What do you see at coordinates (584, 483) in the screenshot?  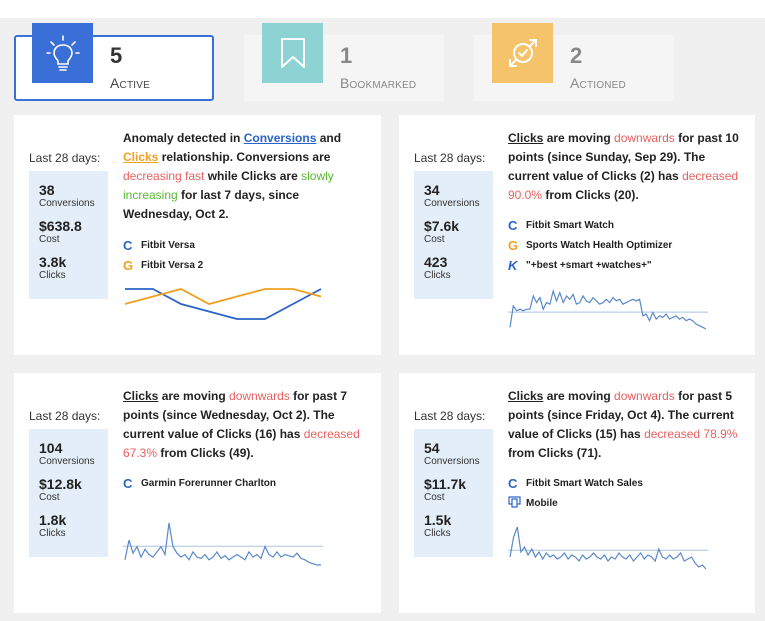 I see `entity-name: Fitbit Smart Watch Sales` at bounding box center [584, 483].